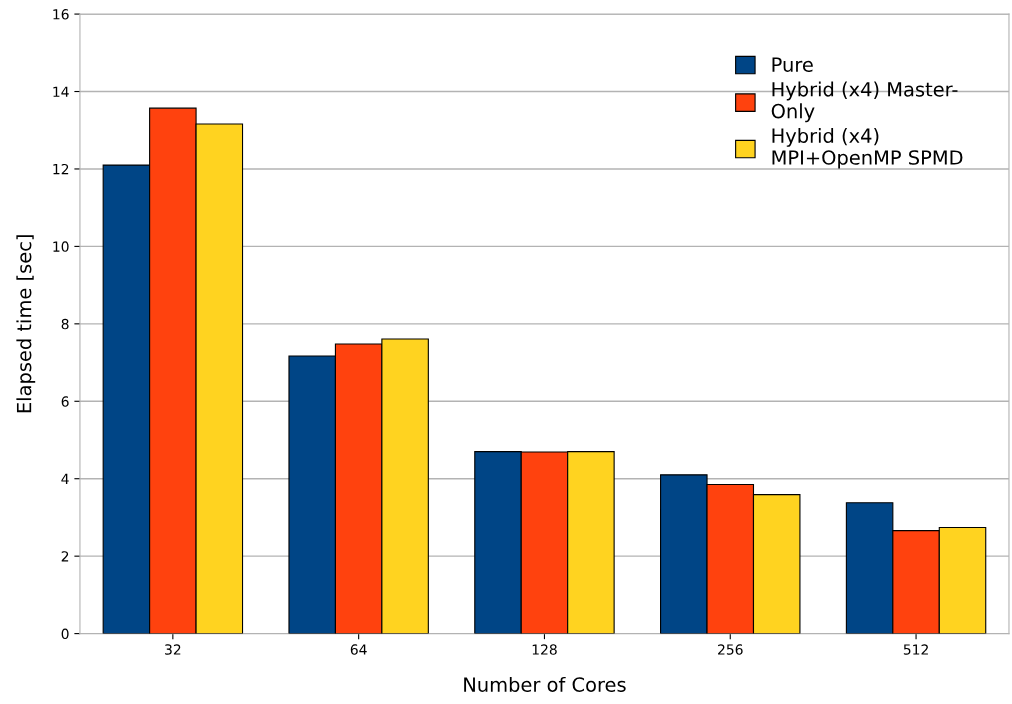 This screenshot has width=1012, height=704. I want to click on legend-label: Hybrid (x4) Master- Only, so click(864, 102).